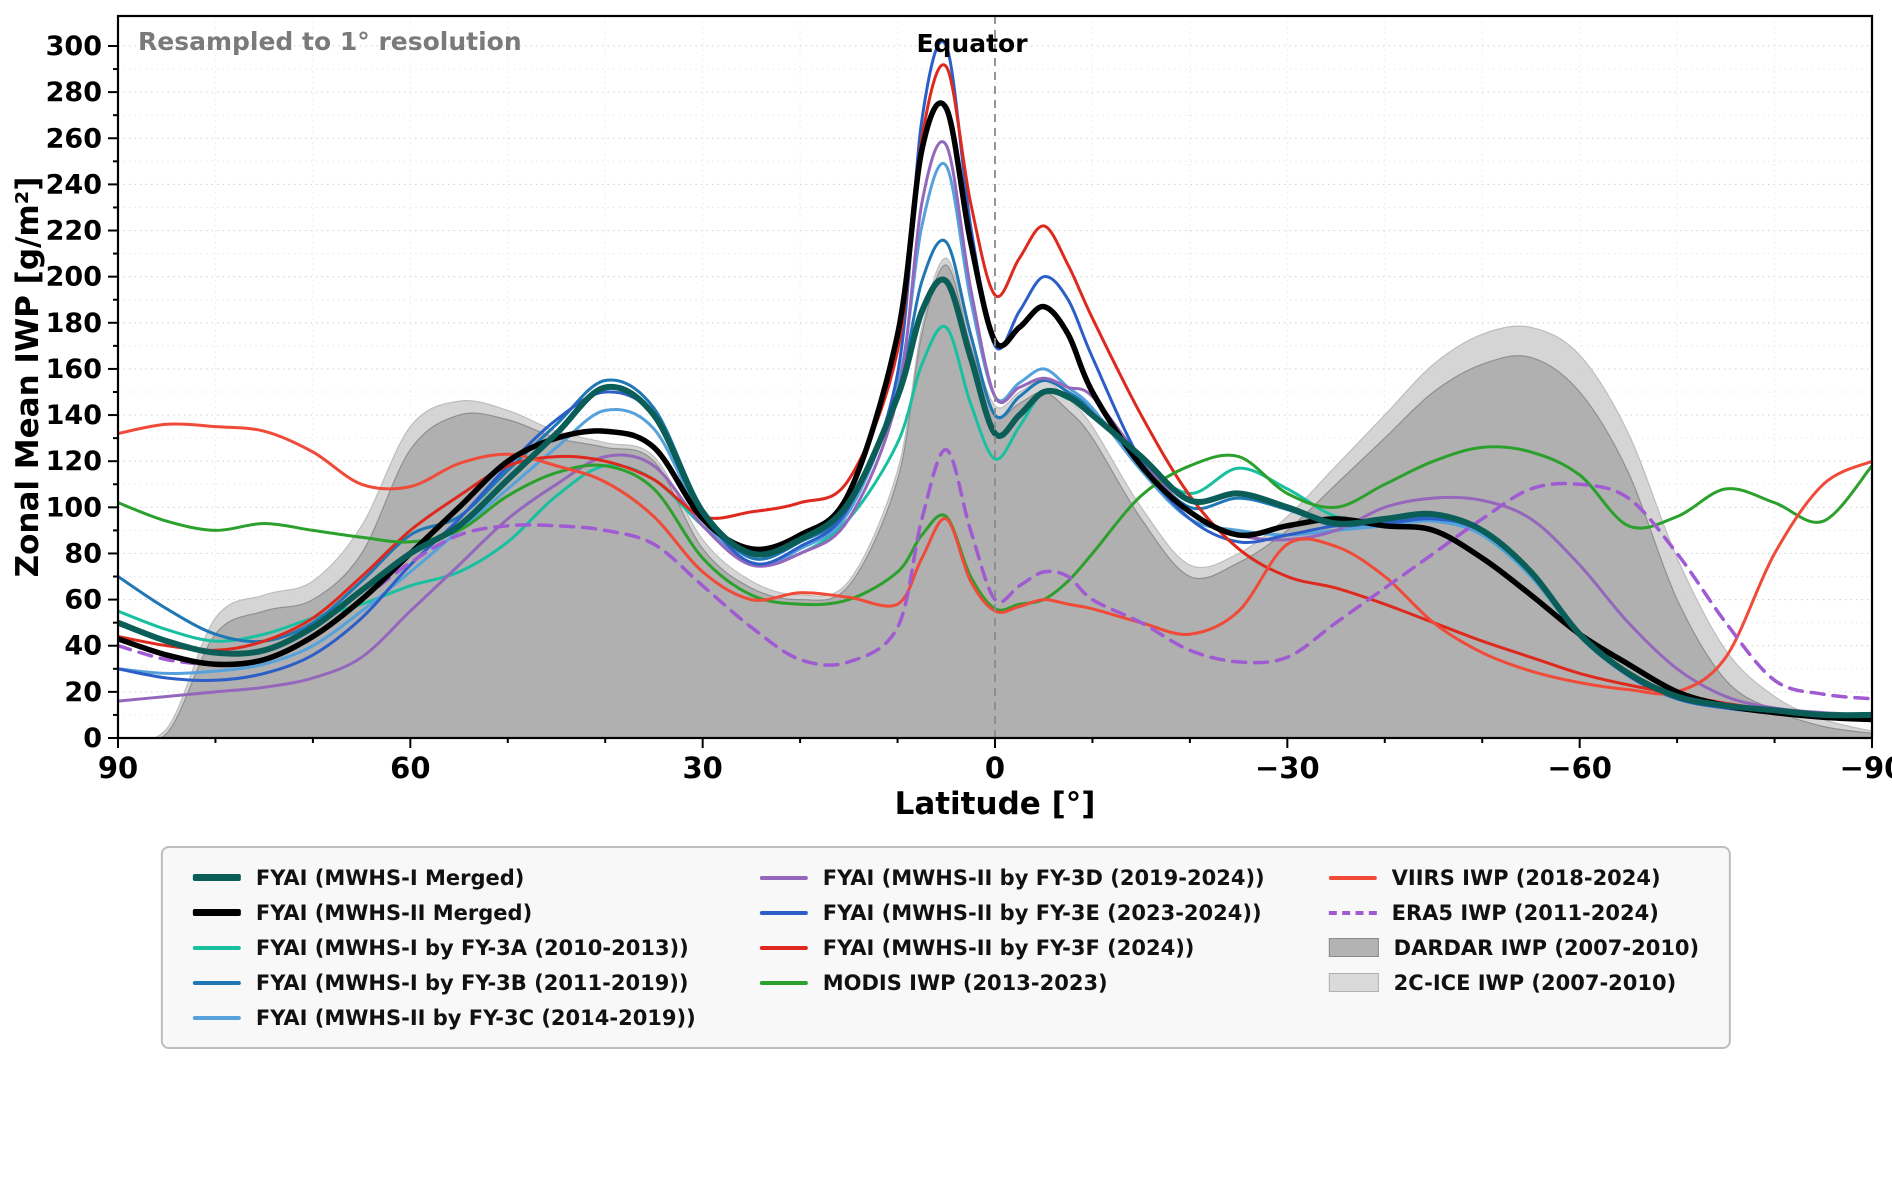 Image resolution: width=1892 pixels, height=1199 pixels. What do you see at coordinates (995, 768) in the screenshot?
I see `x-tick-label: 0` at bounding box center [995, 768].